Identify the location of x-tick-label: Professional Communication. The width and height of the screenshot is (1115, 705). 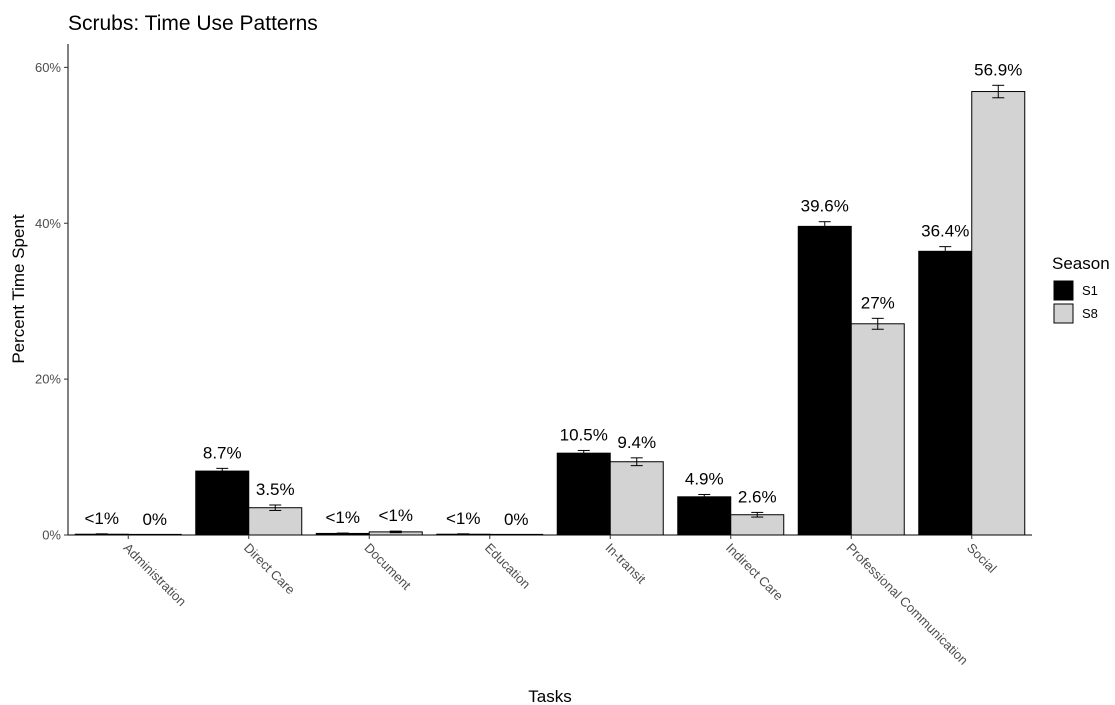
(907, 604).